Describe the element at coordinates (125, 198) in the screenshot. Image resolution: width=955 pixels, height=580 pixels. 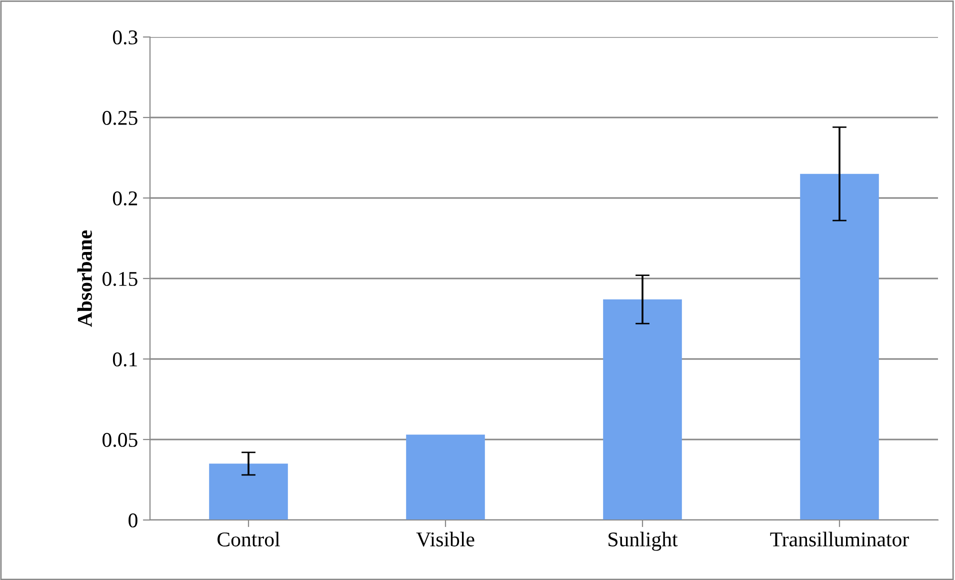
I see `y-tick-label: 0.2` at that location.